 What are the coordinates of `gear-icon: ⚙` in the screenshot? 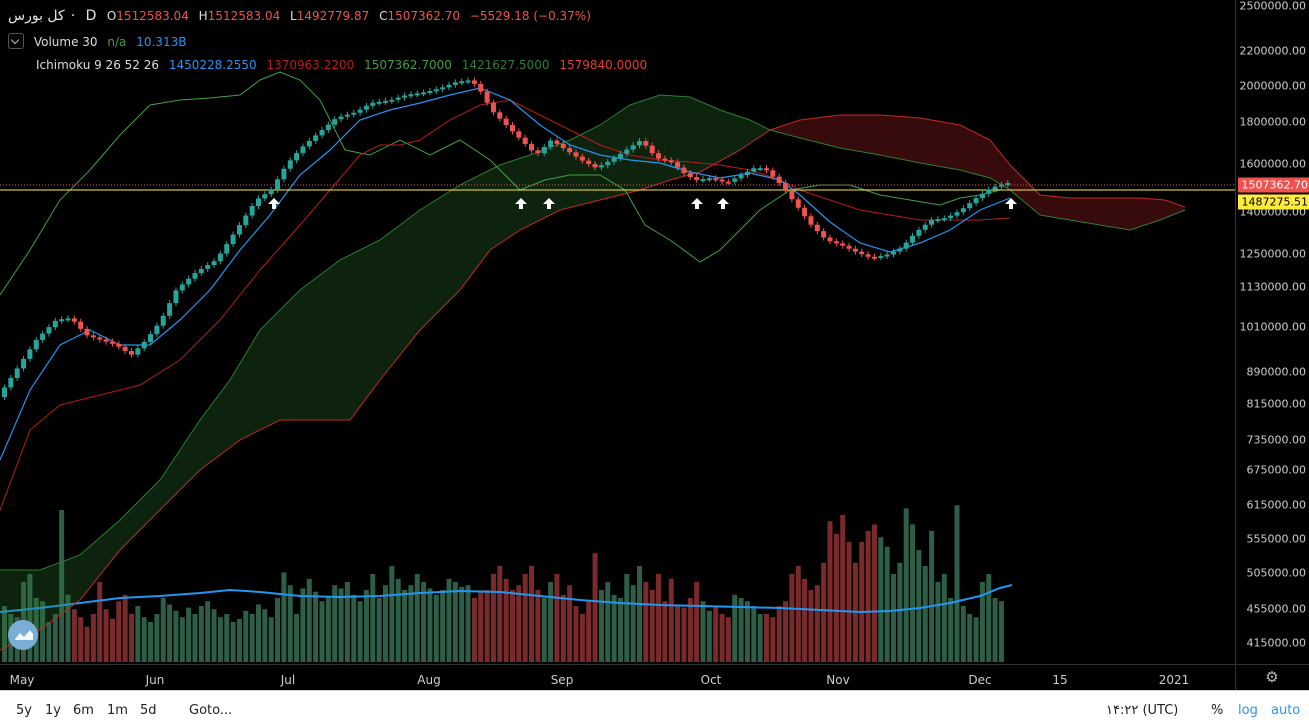 It's located at (1272, 677).